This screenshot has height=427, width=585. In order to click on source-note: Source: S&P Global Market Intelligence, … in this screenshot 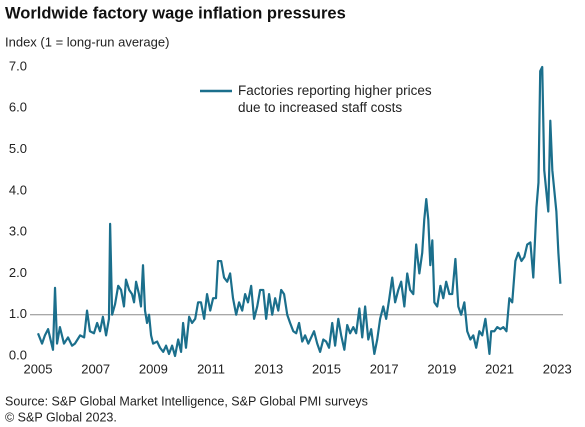, I will do `click(186, 401)`.